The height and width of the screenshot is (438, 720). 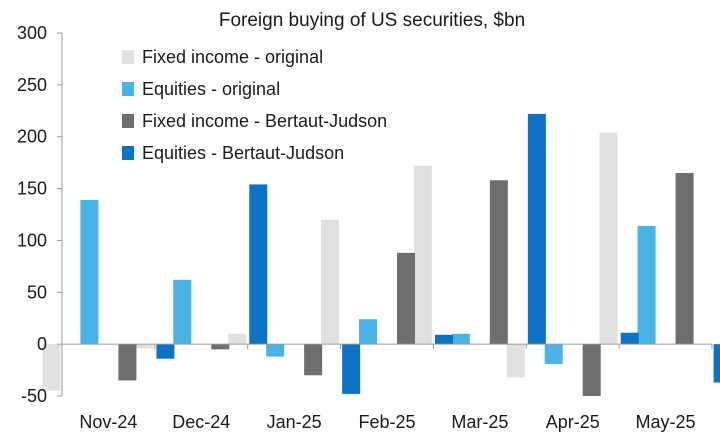 I want to click on chart-title: Foreign buying of US securities, $bn, so click(x=372, y=20).